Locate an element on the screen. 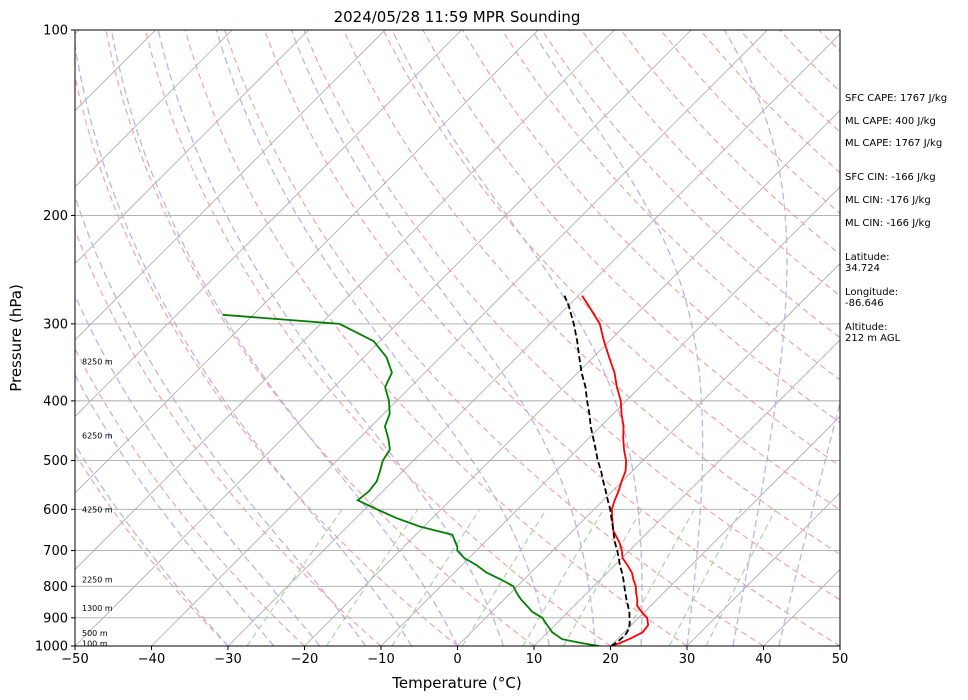 This screenshot has height=700, width=968. y-tick-label: 400 is located at coordinates (55, 401).